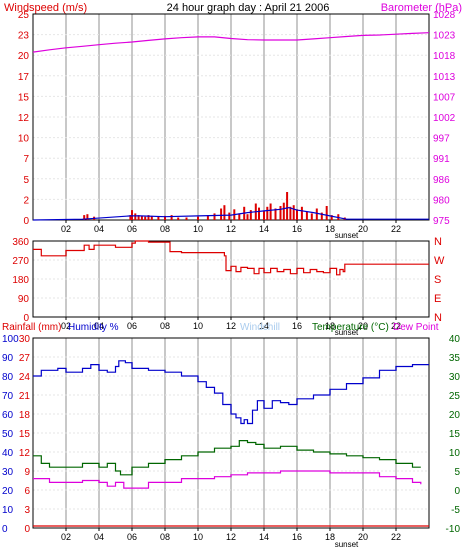 Image resolution: width=465 pixels, height=556 pixels. I want to click on humidity-line, so click(231, 392).